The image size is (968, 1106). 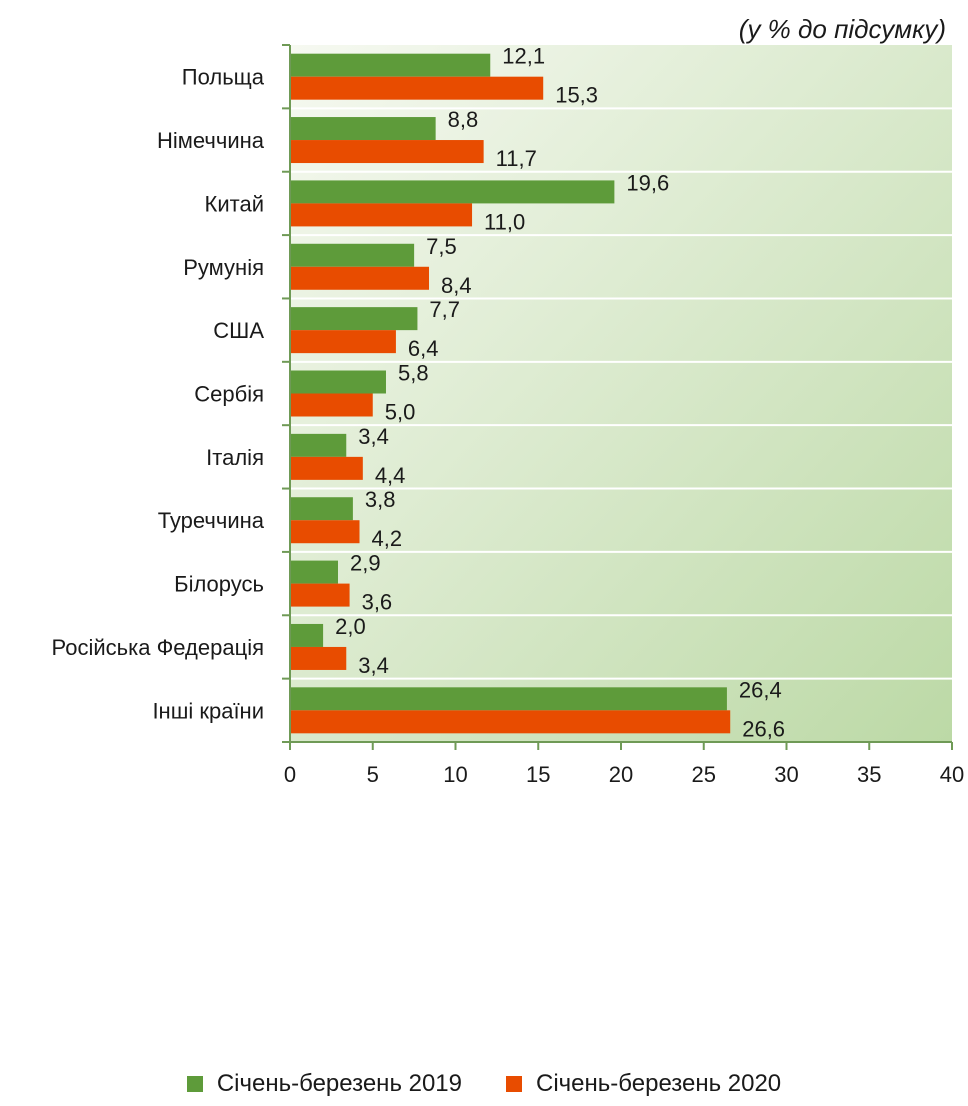 I want to click on data-label: 3,8, so click(x=380, y=499).